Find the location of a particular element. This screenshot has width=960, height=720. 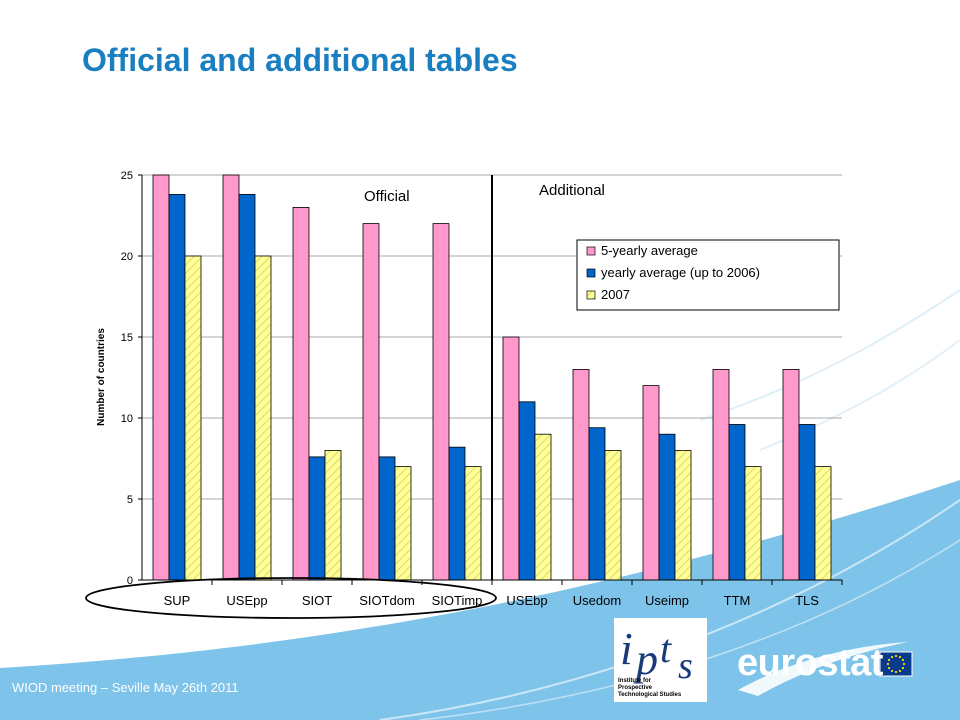

x-tick-label-SIOT: SIOT is located at coordinates (317, 600).